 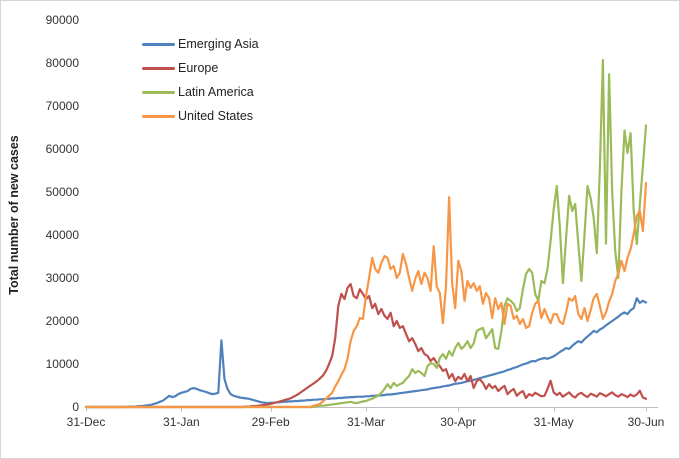 What do you see at coordinates (62, 192) in the screenshot?
I see `y-tick-label: 50000` at bounding box center [62, 192].